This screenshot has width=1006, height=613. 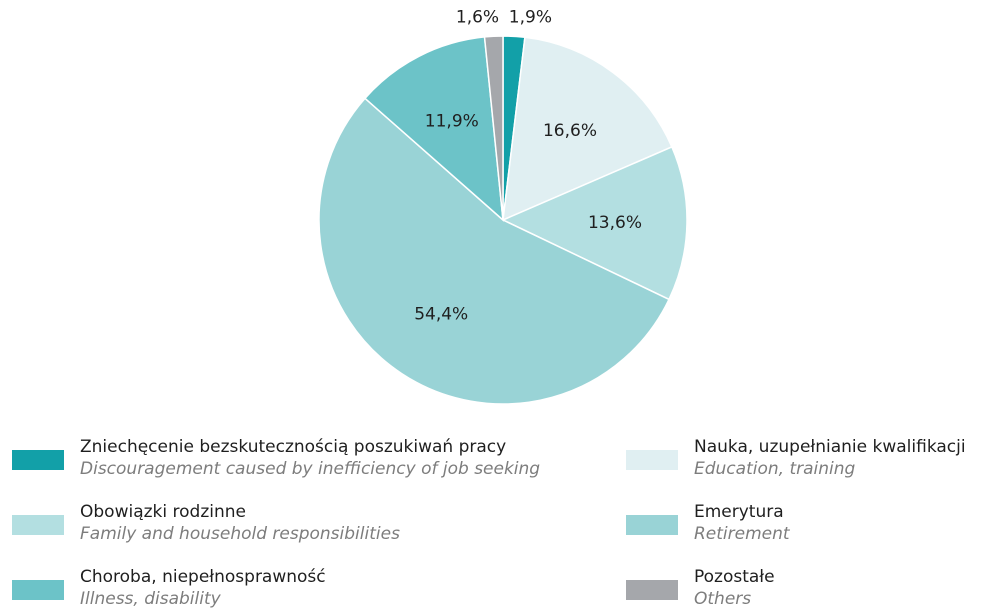 I want to click on slice-others, so click(x=493, y=128).